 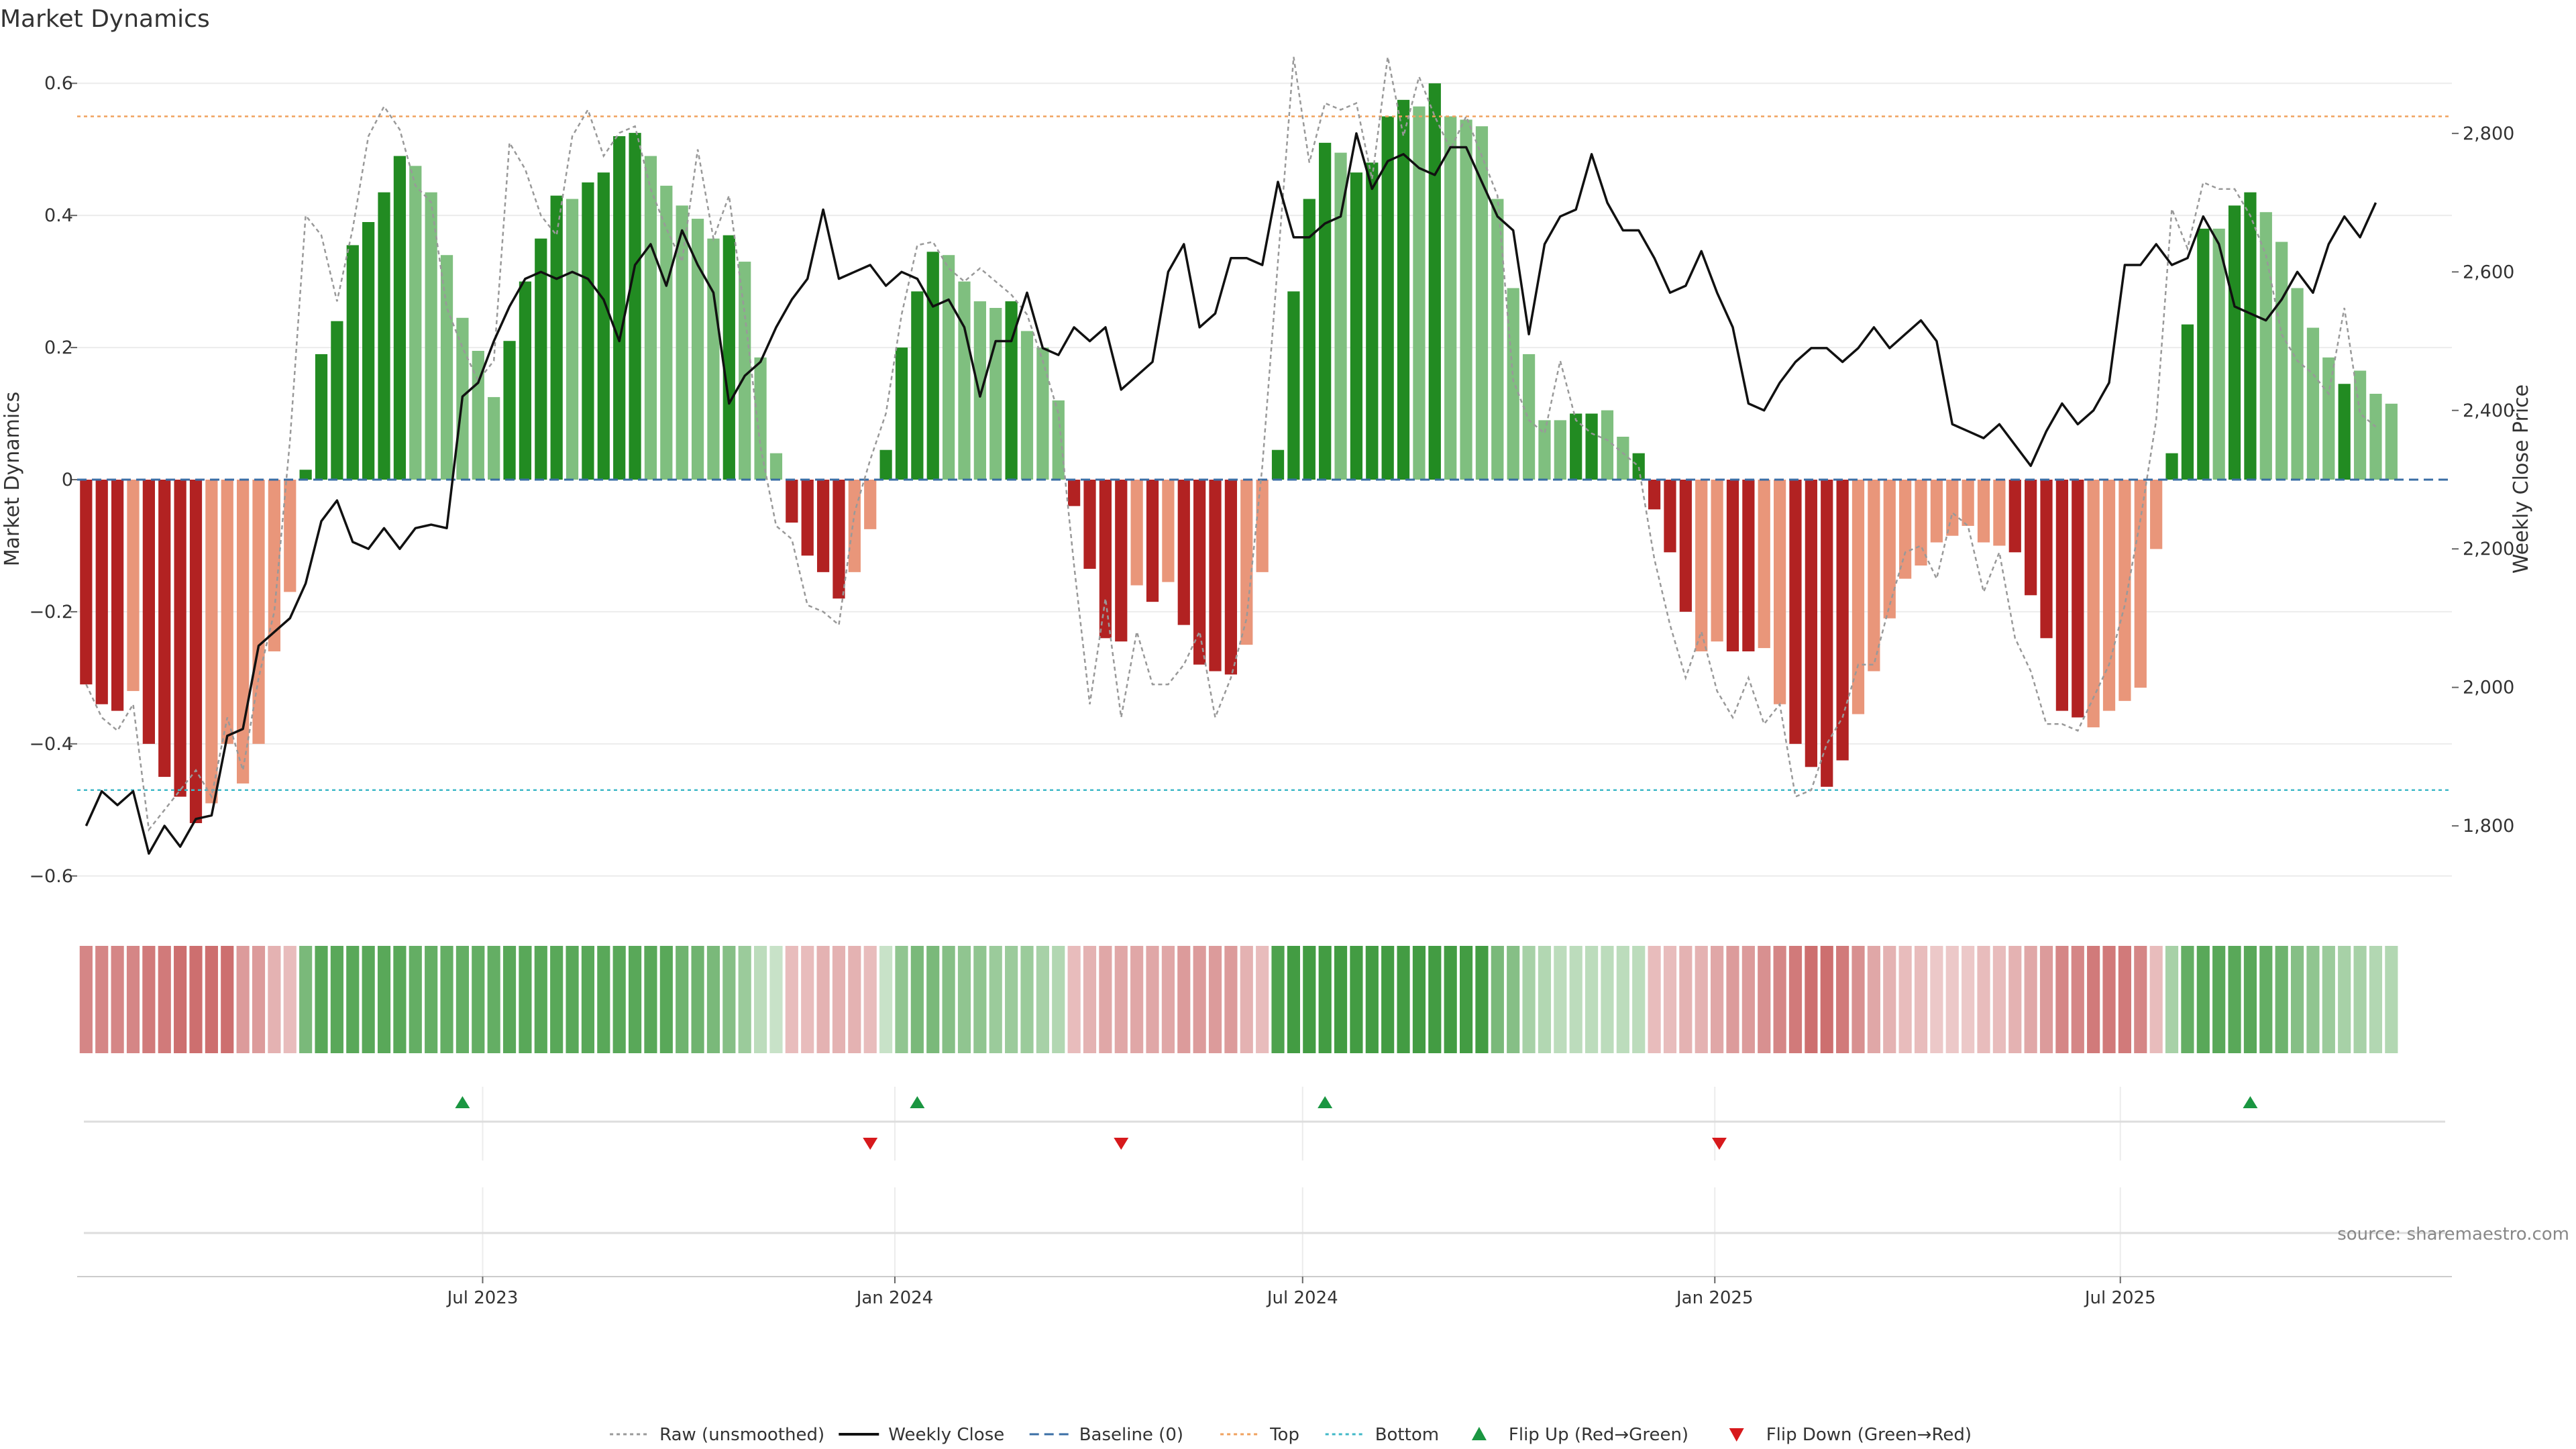 I want to click on y-tick-label-5: −0.4, so click(x=51, y=744).